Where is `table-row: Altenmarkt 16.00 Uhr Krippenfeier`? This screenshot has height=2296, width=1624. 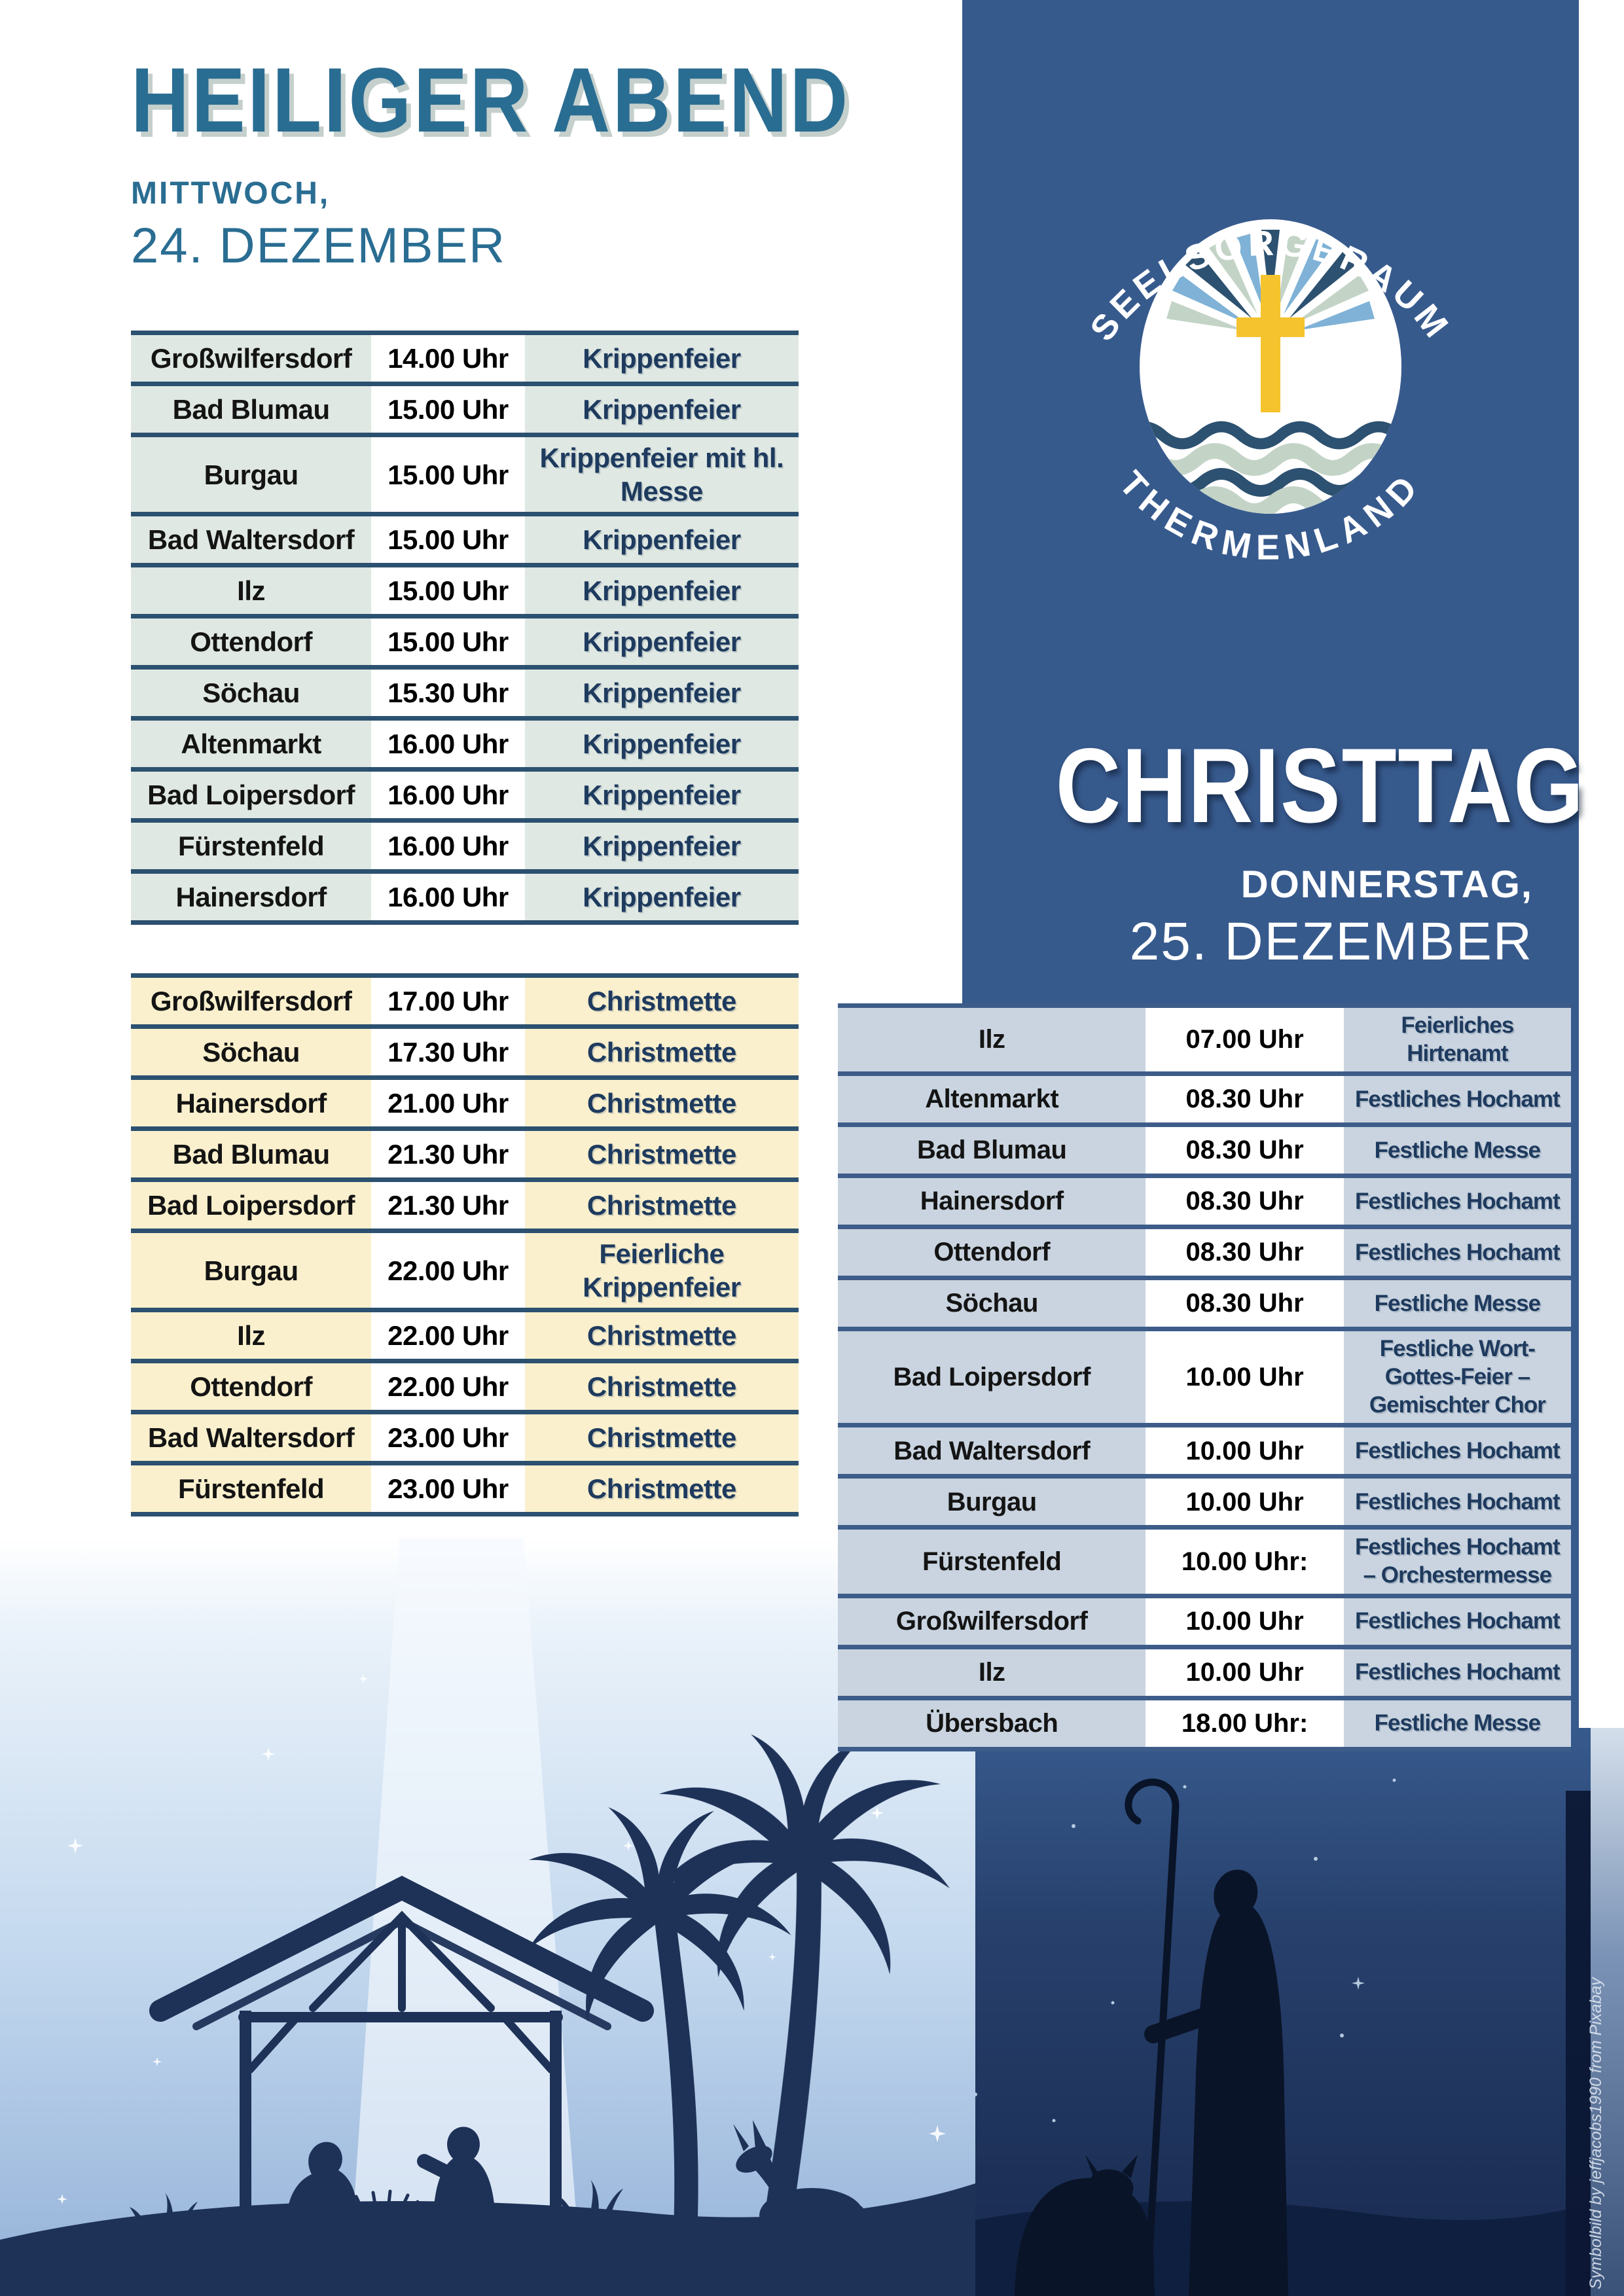 table-row: Altenmarkt 16.00 Uhr Krippenfeier is located at coordinates (465, 746).